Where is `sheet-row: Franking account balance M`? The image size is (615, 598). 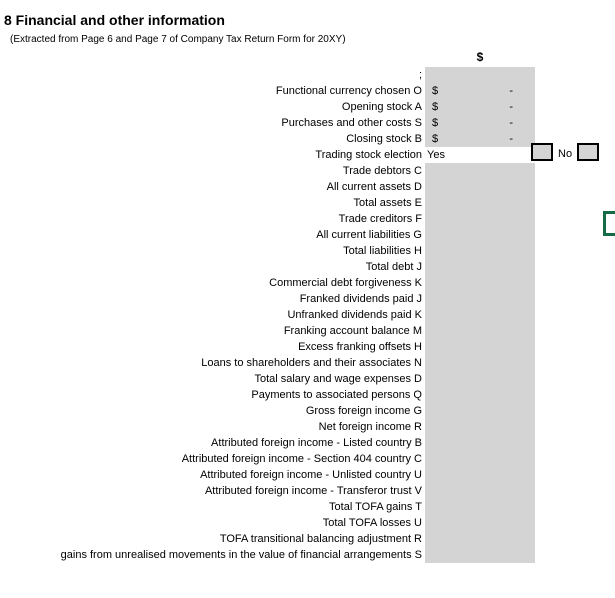 sheet-row: Franking account balance M is located at coordinates (307, 331).